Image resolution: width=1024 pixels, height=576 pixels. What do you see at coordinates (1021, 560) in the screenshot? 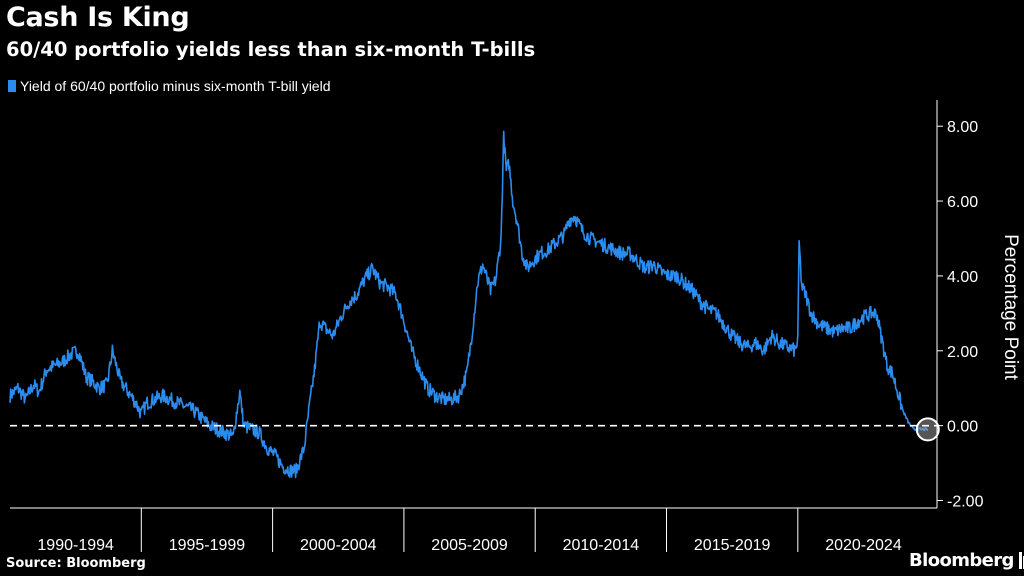
I see `brand-mark-icon` at bounding box center [1021, 560].